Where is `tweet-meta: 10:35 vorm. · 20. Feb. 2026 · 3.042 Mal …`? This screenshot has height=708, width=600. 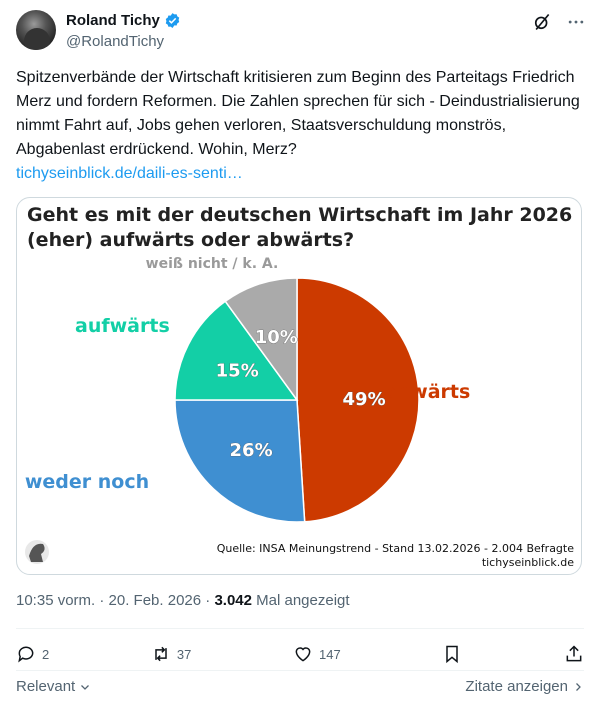 tweet-meta: 10:35 vorm. · 20. Feb. 2026 · 3.042 Mal … is located at coordinates (183, 600).